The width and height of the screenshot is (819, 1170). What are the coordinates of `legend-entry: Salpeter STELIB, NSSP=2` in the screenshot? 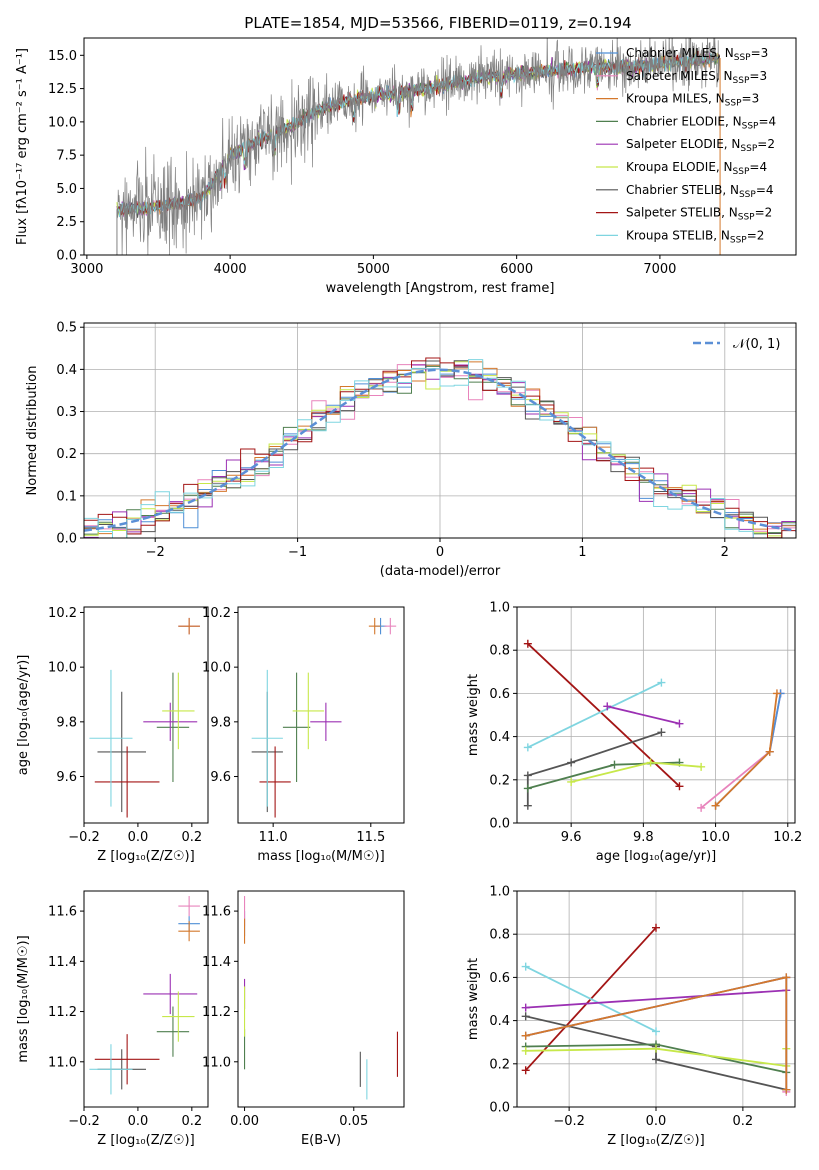 It's located at (699, 214).